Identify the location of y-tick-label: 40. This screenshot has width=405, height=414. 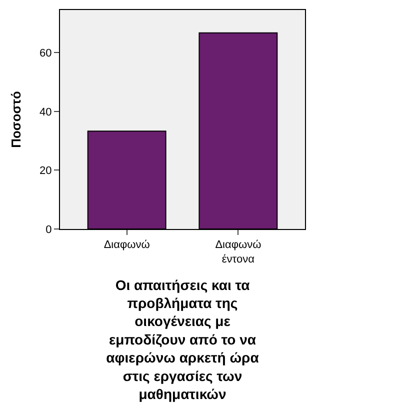
(46, 112).